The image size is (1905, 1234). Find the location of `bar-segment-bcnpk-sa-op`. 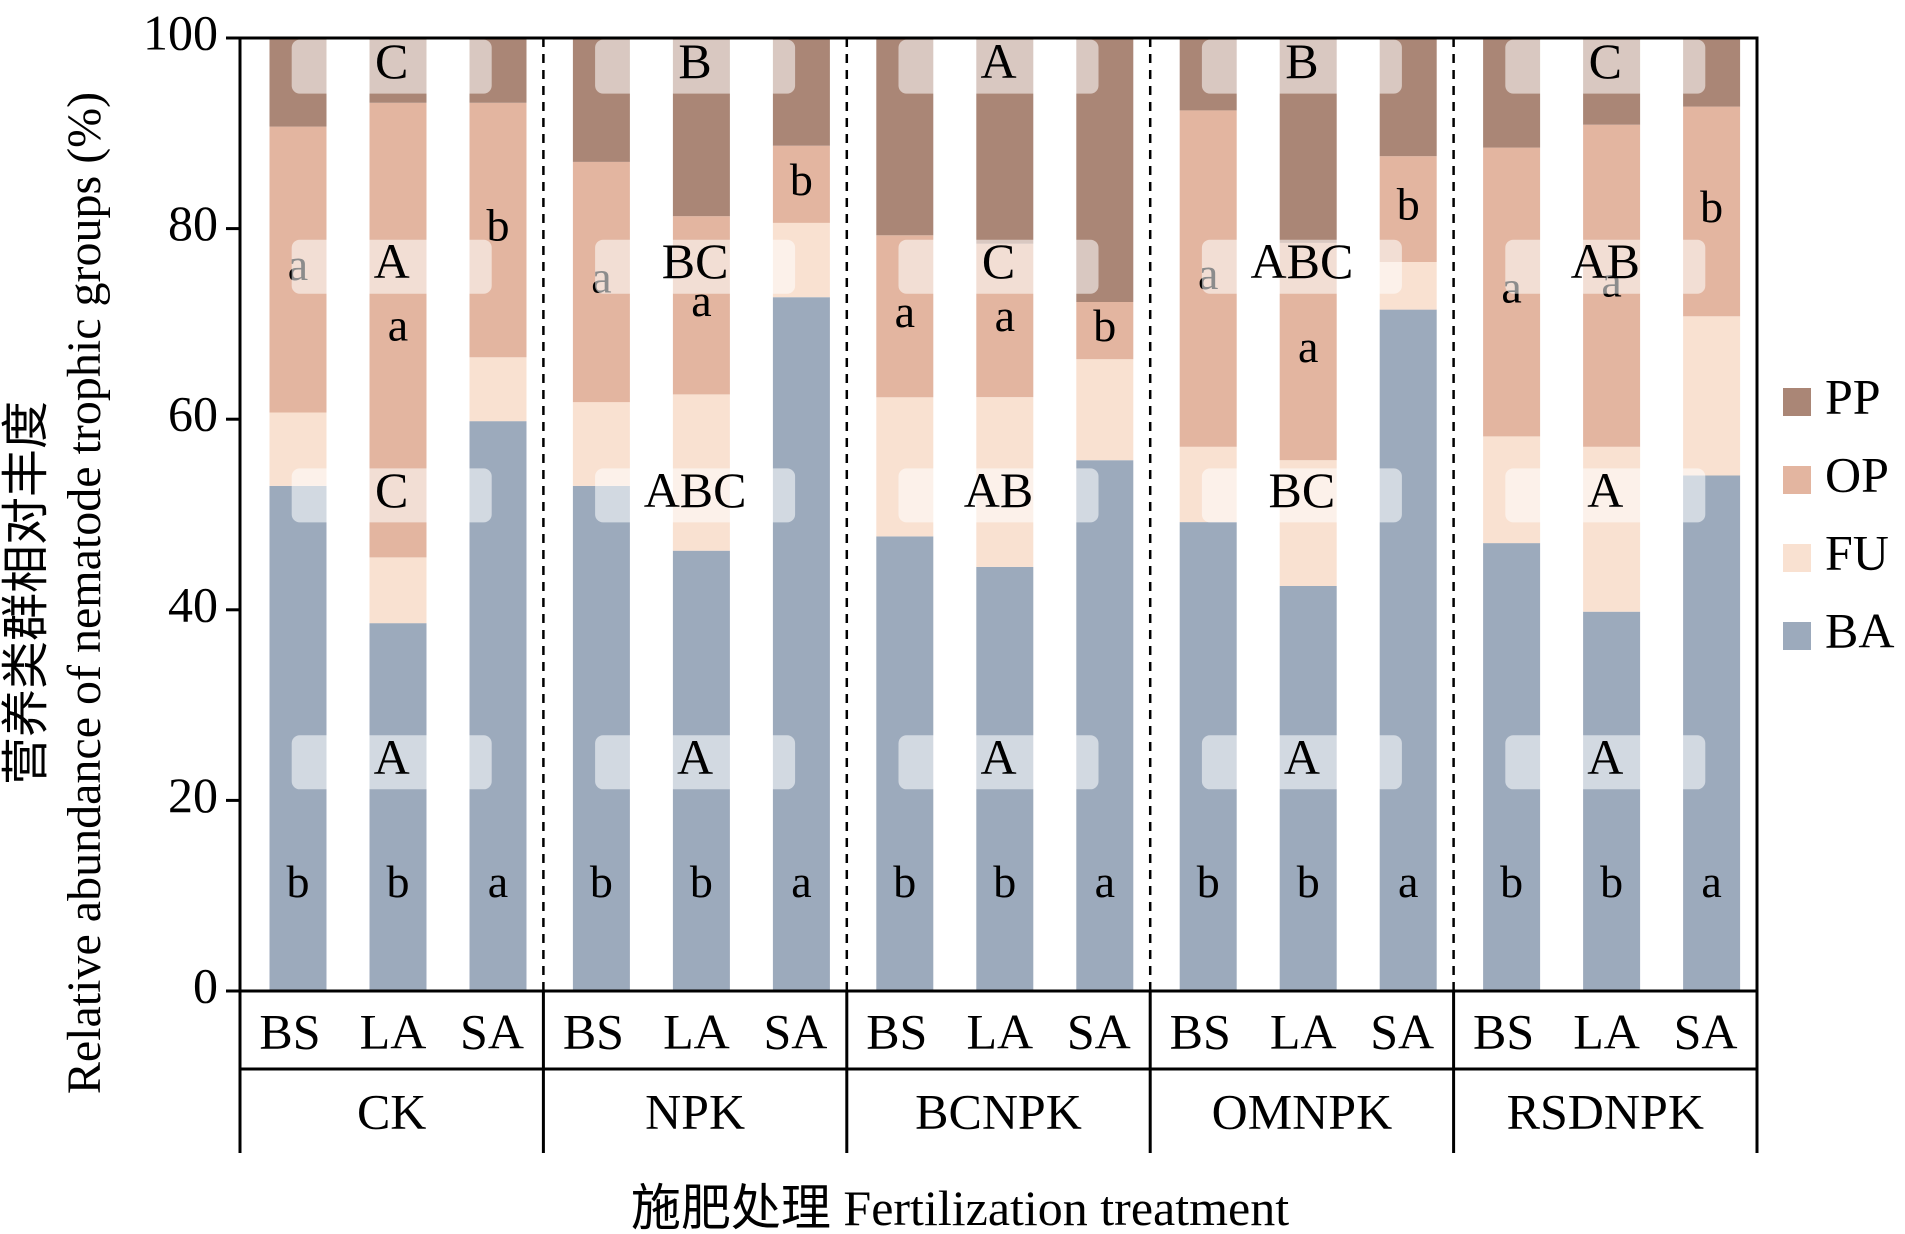

bar-segment-bcnpk-sa-op is located at coordinates (1105, 331).